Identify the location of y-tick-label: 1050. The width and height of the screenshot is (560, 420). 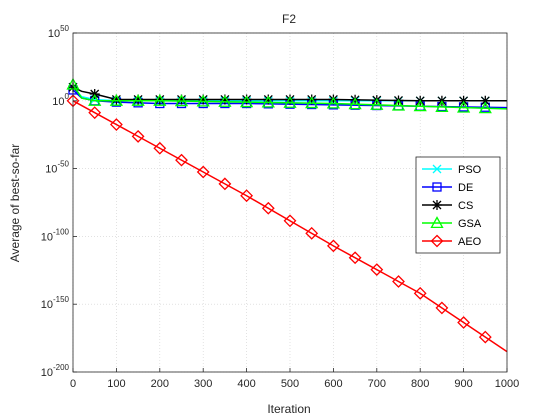
(59, 32).